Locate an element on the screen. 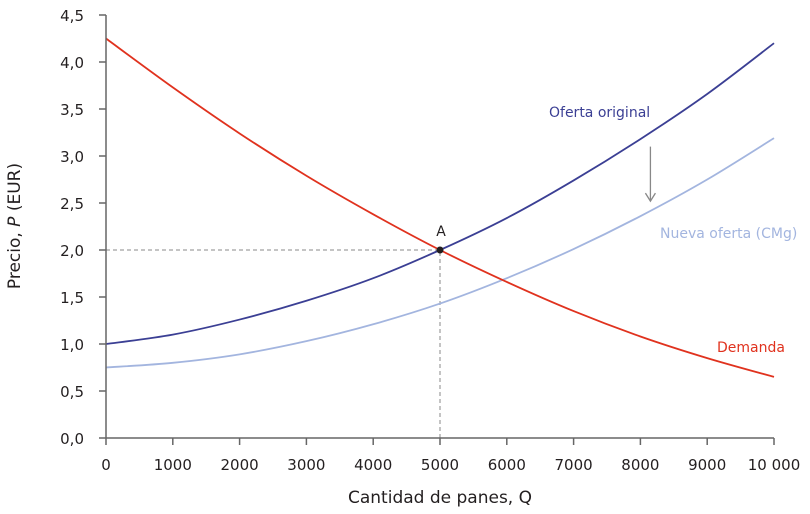 The width and height of the screenshot is (810, 514). x-tick-label: 1000 is located at coordinates (173, 465).